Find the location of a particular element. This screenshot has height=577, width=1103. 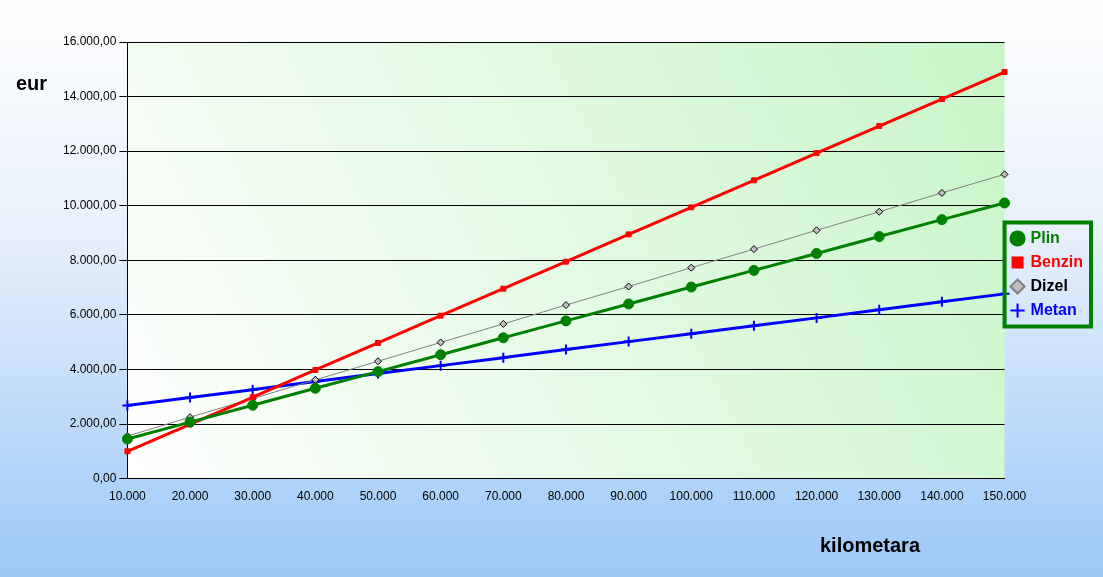

y-tick-label: 10.000,00 is located at coordinates (89, 205).